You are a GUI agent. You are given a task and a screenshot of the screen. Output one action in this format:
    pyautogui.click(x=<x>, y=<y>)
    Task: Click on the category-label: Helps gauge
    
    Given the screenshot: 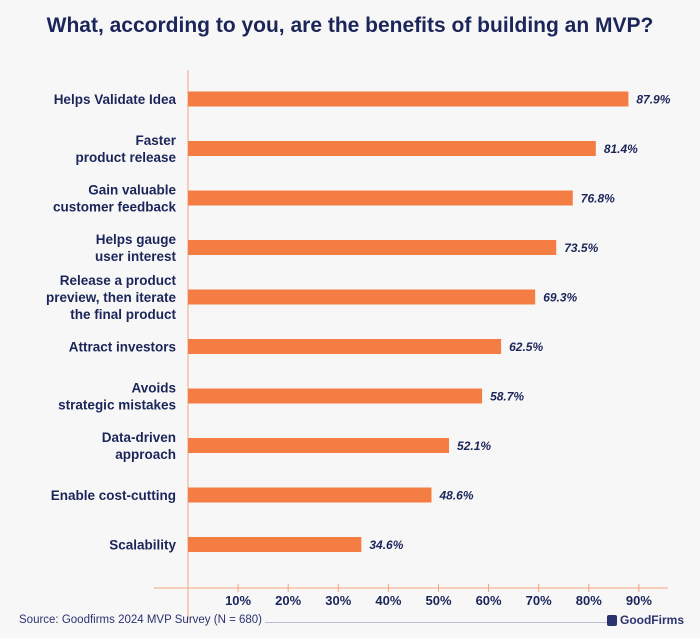 What is the action you would take?
    pyautogui.click(x=136, y=239)
    